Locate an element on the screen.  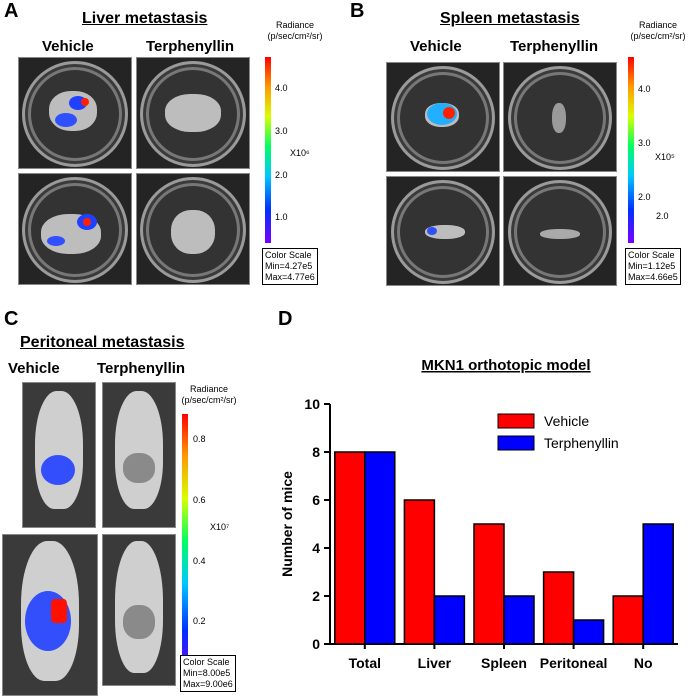
panel-b-scale-min: Min=1.12e5 is located at coordinates (652, 266).